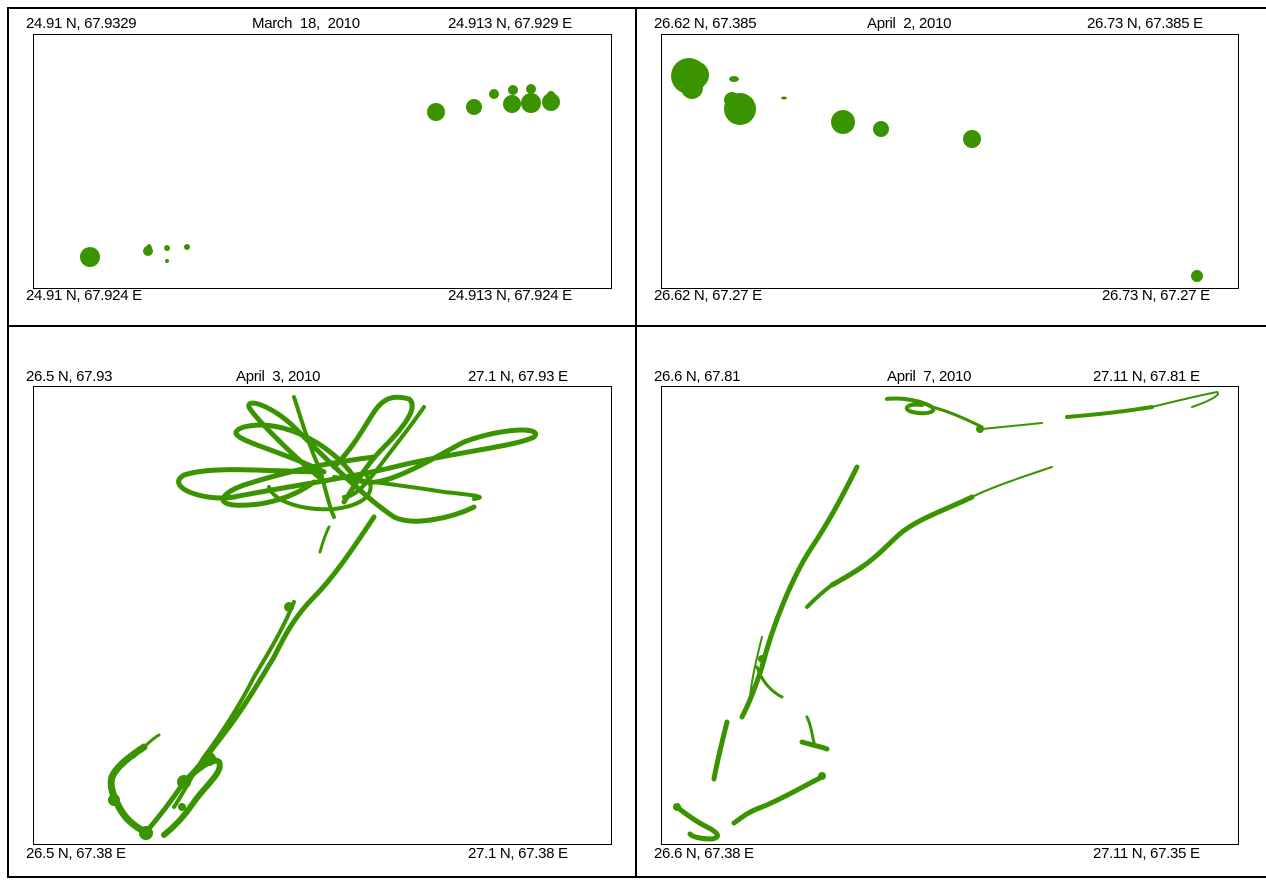 The width and height of the screenshot is (1266, 881). Describe the element at coordinates (1146, 853) in the screenshot. I see `corner-label-bottom-right: 27.11 N, 67.35 E` at that location.